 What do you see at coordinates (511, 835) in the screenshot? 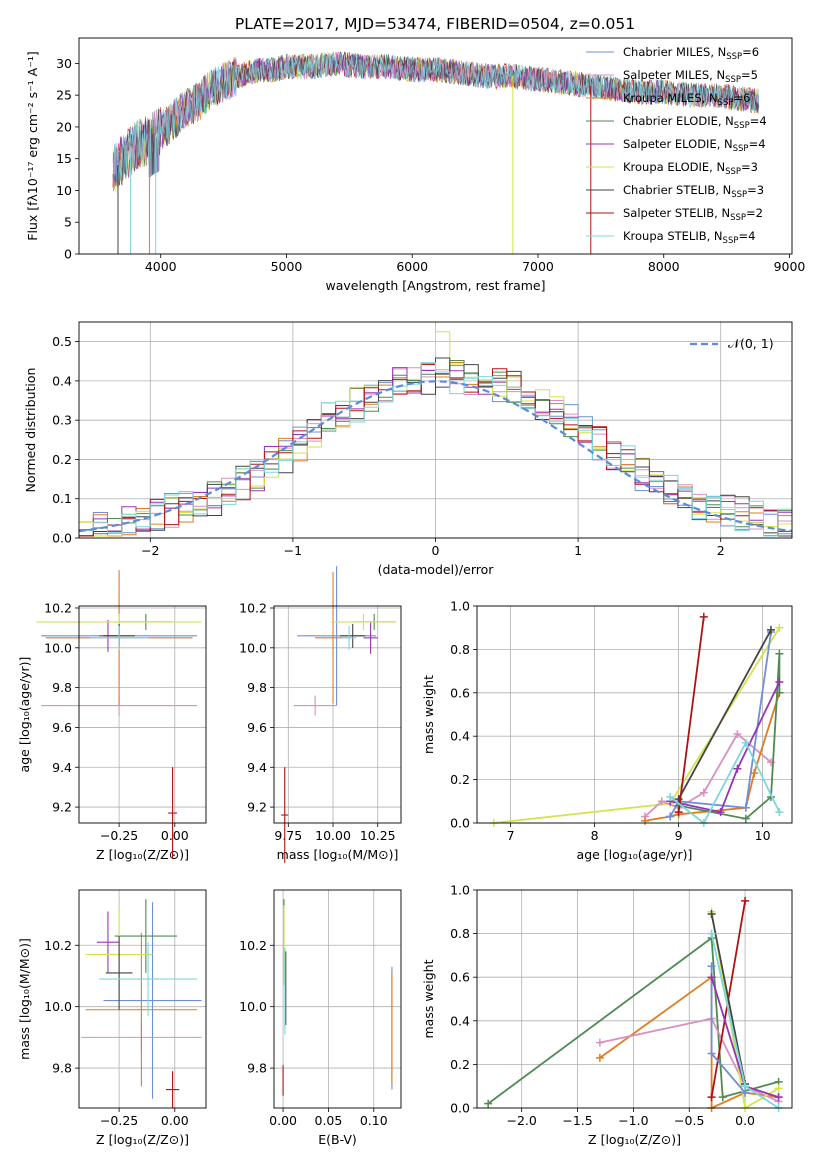
I see `x-tick-label: 7` at bounding box center [511, 835].